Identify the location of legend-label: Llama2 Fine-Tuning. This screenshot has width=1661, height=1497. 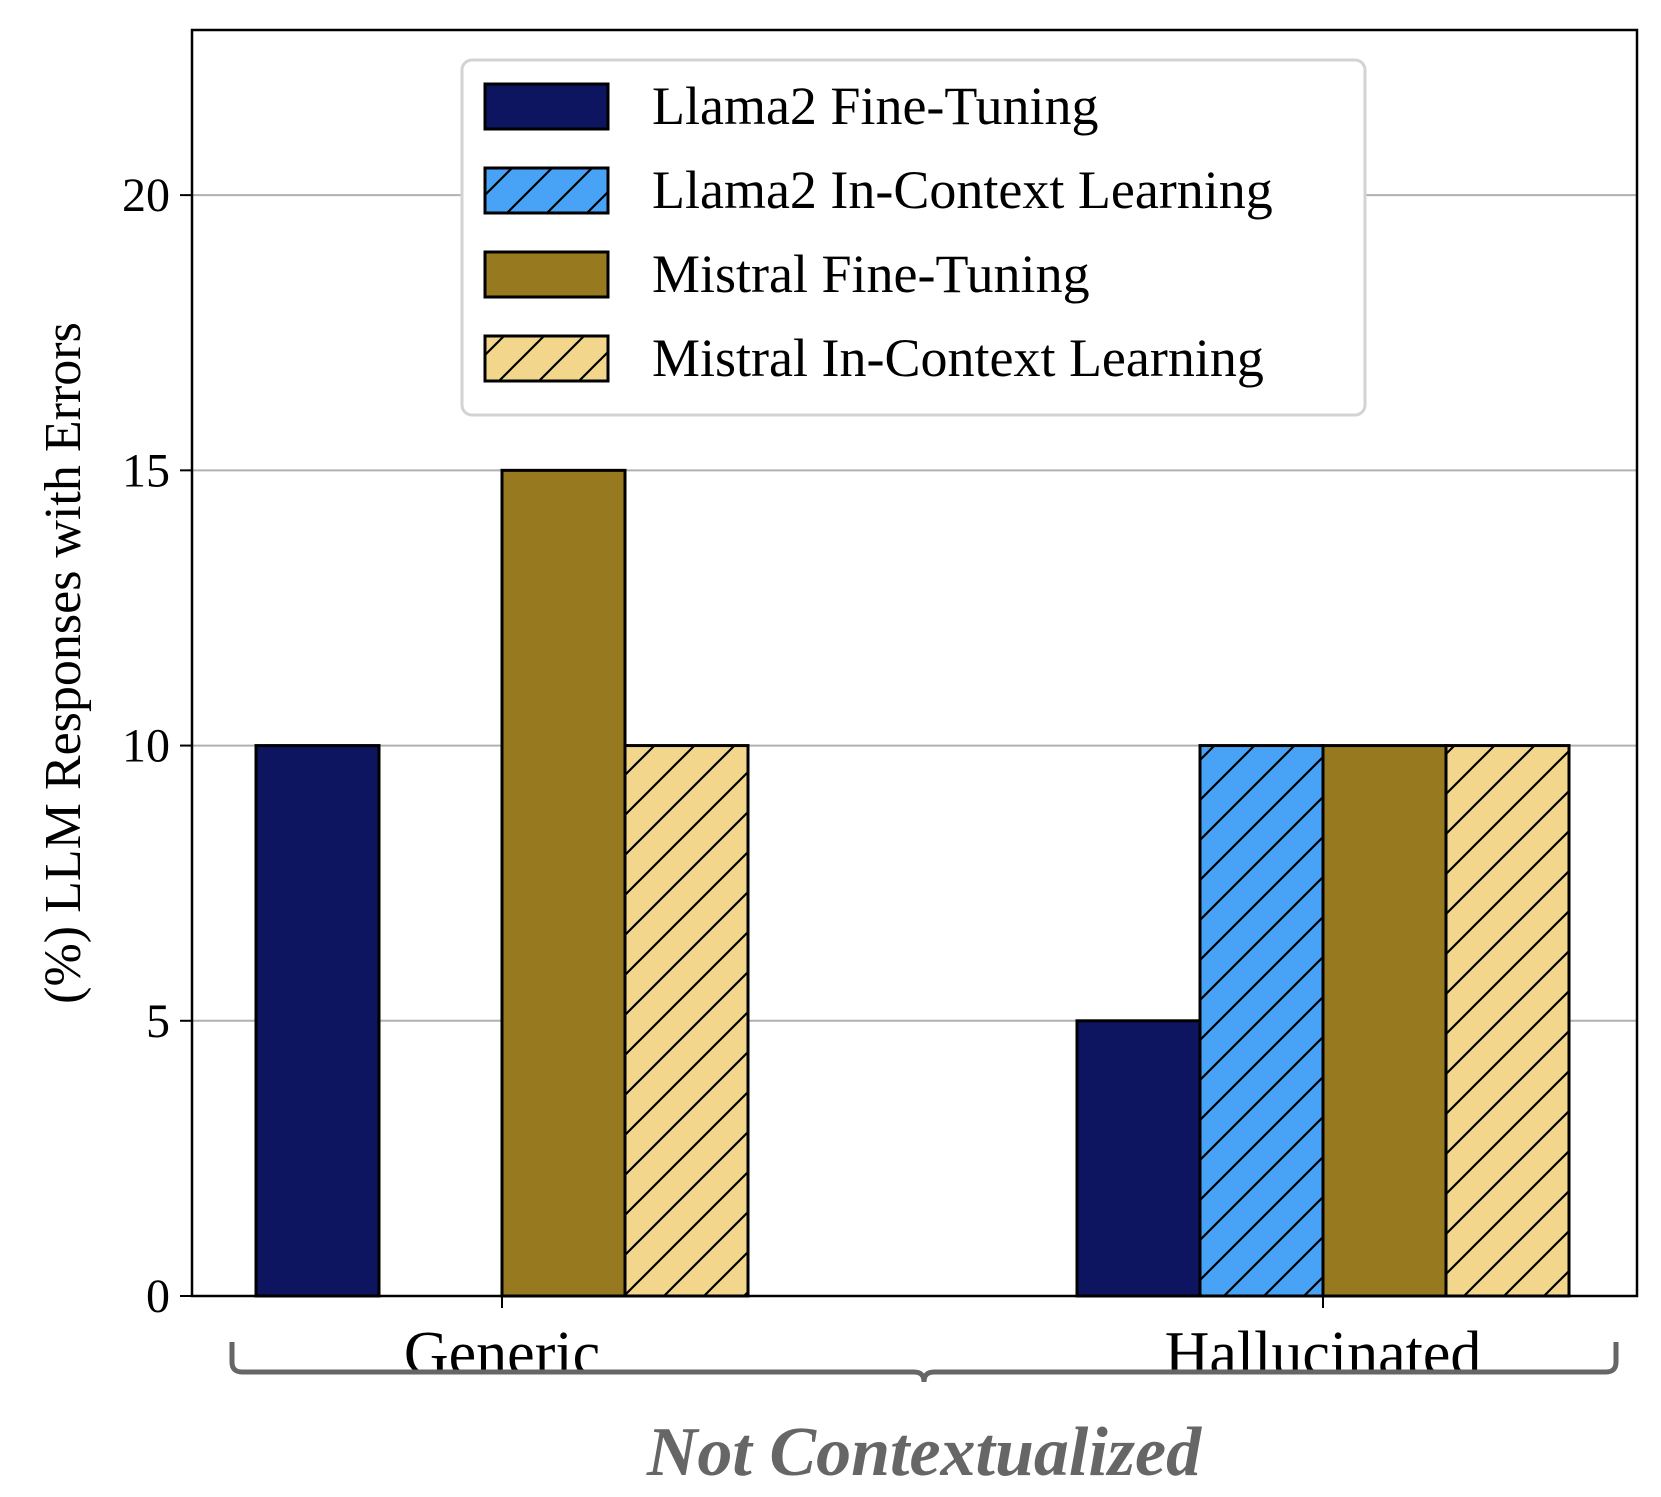
(875, 106).